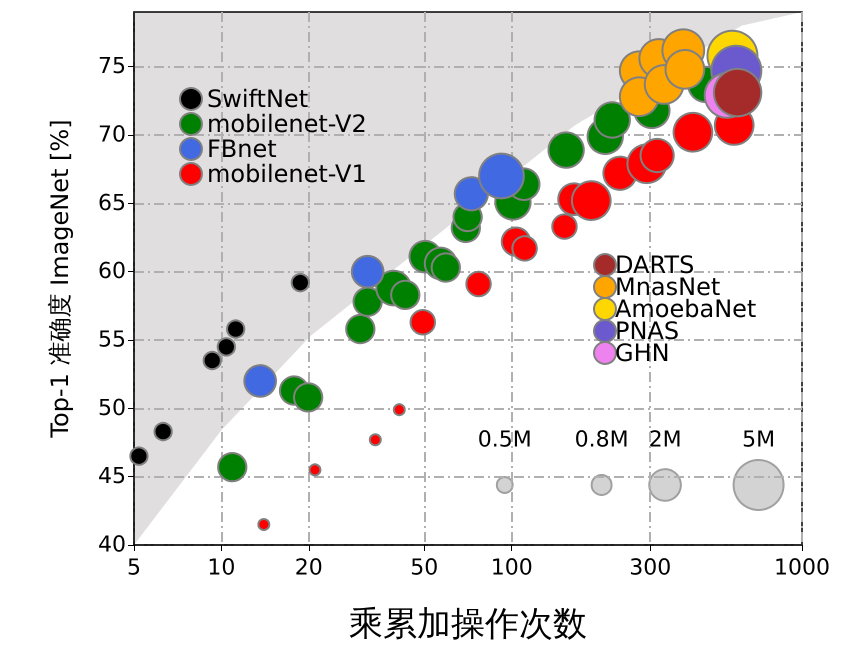  What do you see at coordinates (287, 174) in the screenshot?
I see `legend-label: mobilenet-V1` at bounding box center [287, 174].